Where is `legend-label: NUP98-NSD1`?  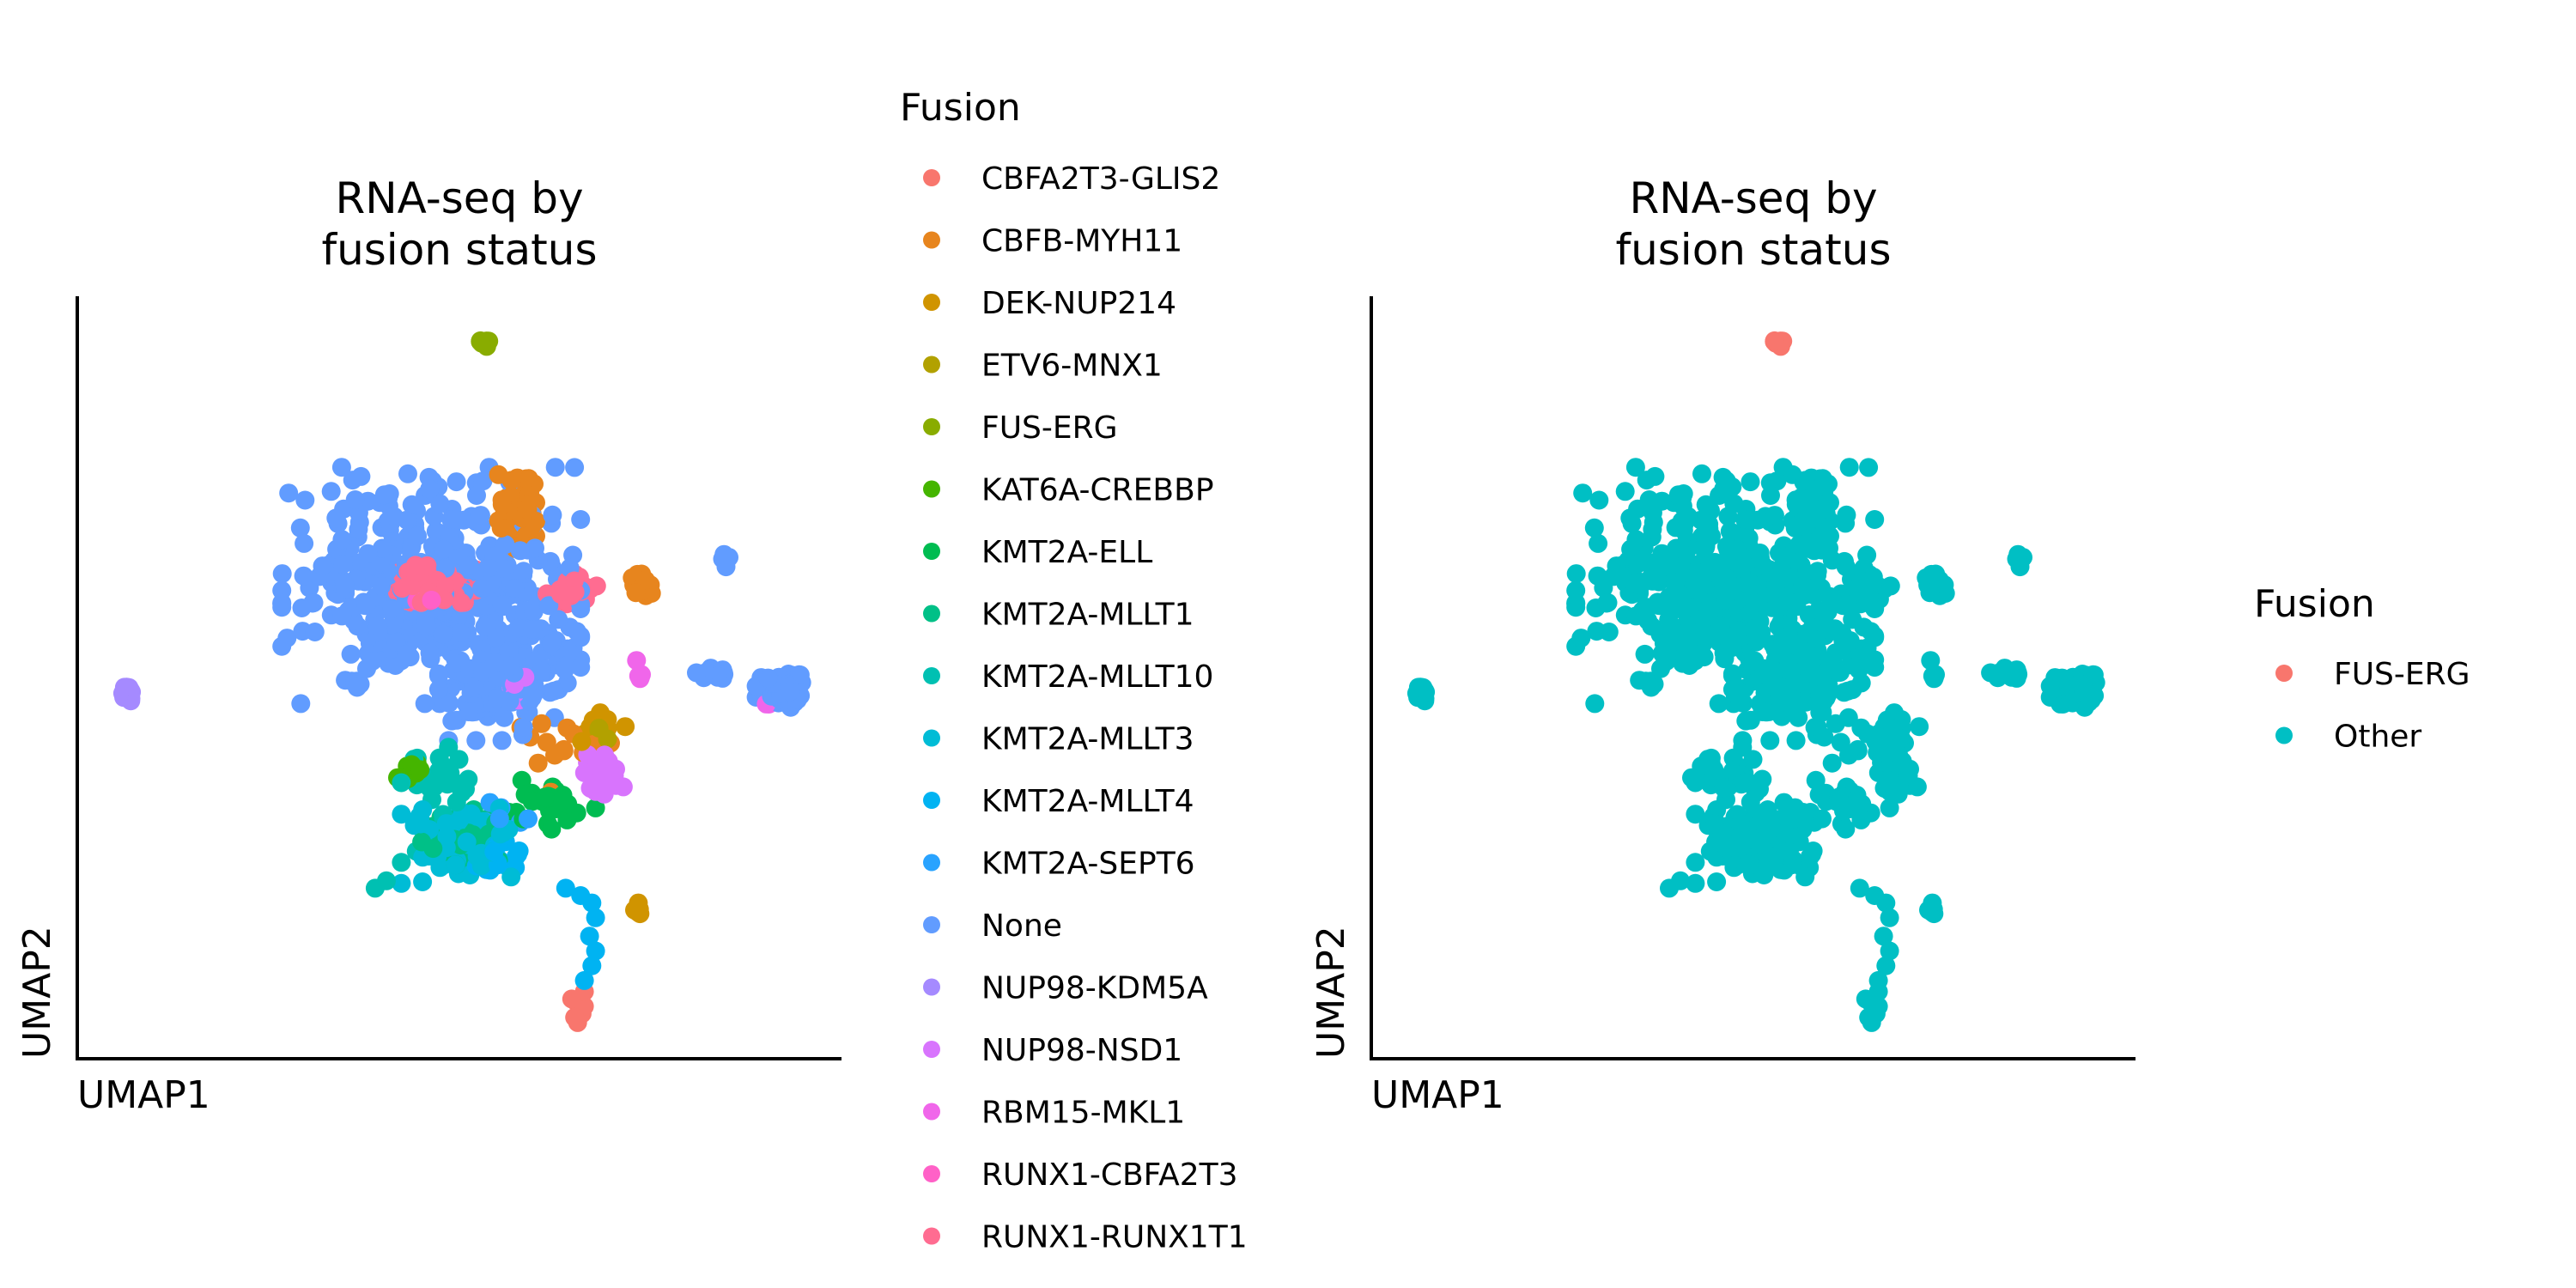
legend-label: NUP98-NSD1 is located at coordinates (1081, 1050).